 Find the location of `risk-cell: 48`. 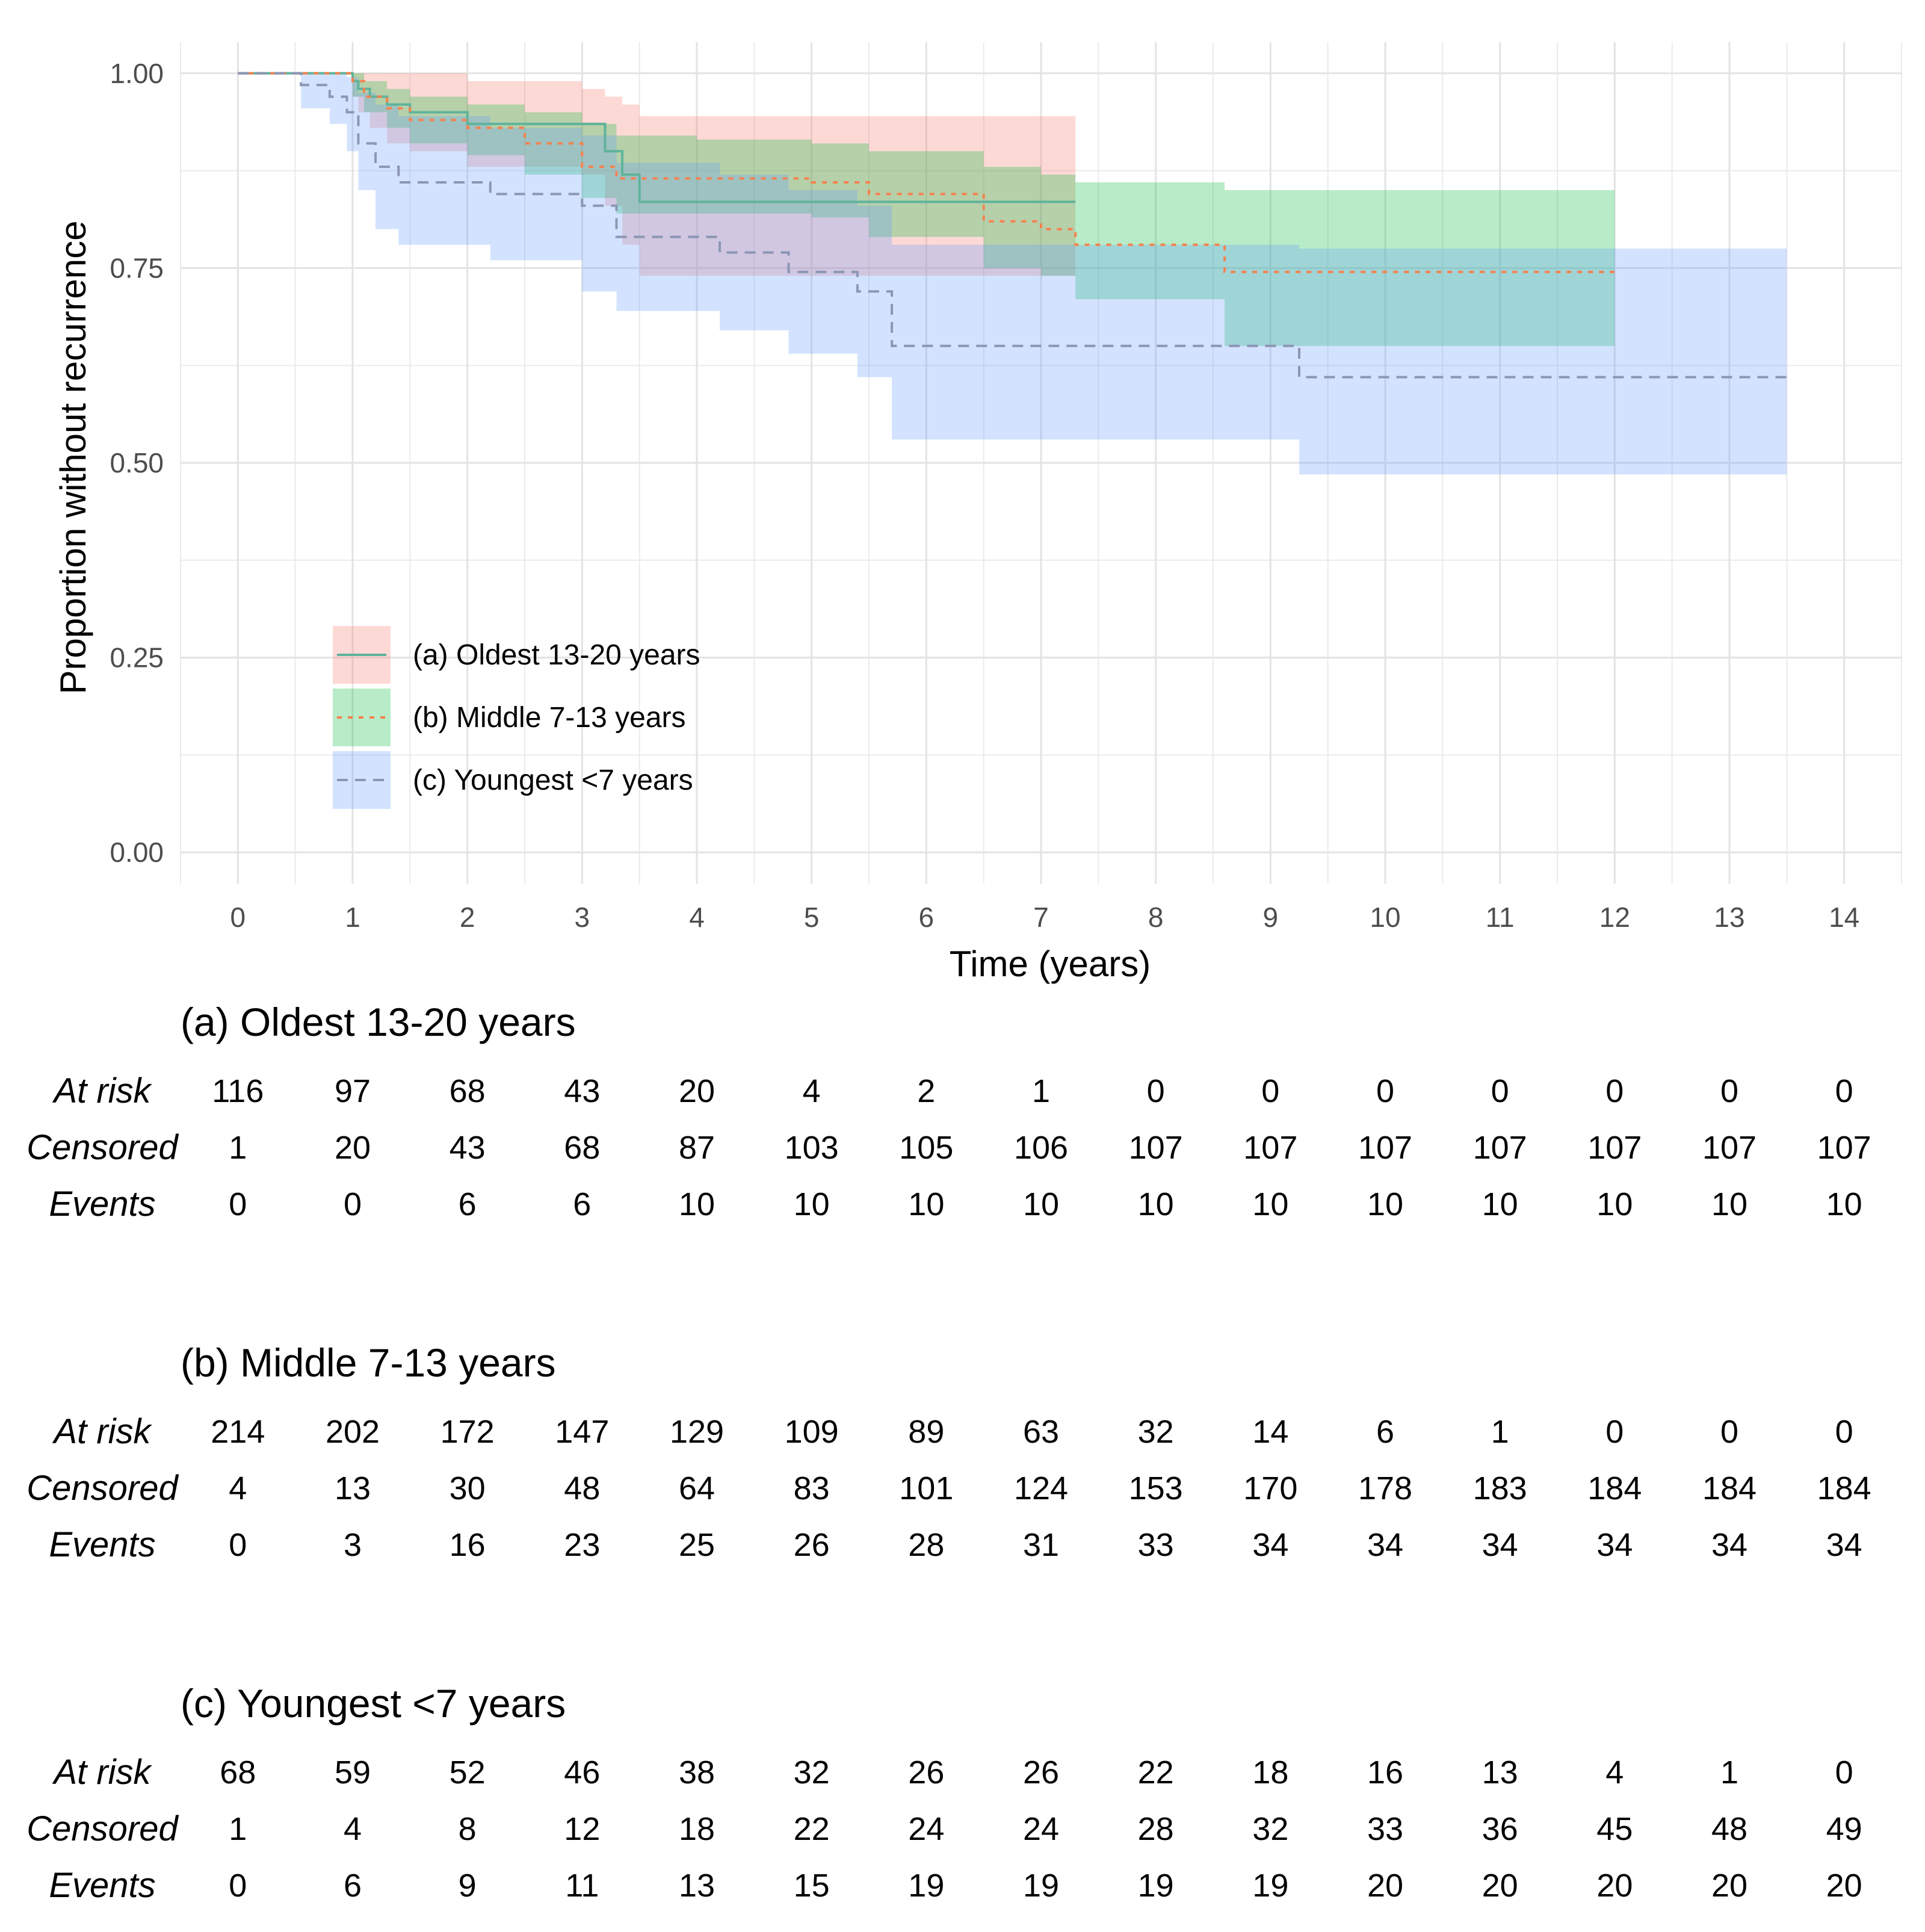

risk-cell: 48 is located at coordinates (1729, 1829).